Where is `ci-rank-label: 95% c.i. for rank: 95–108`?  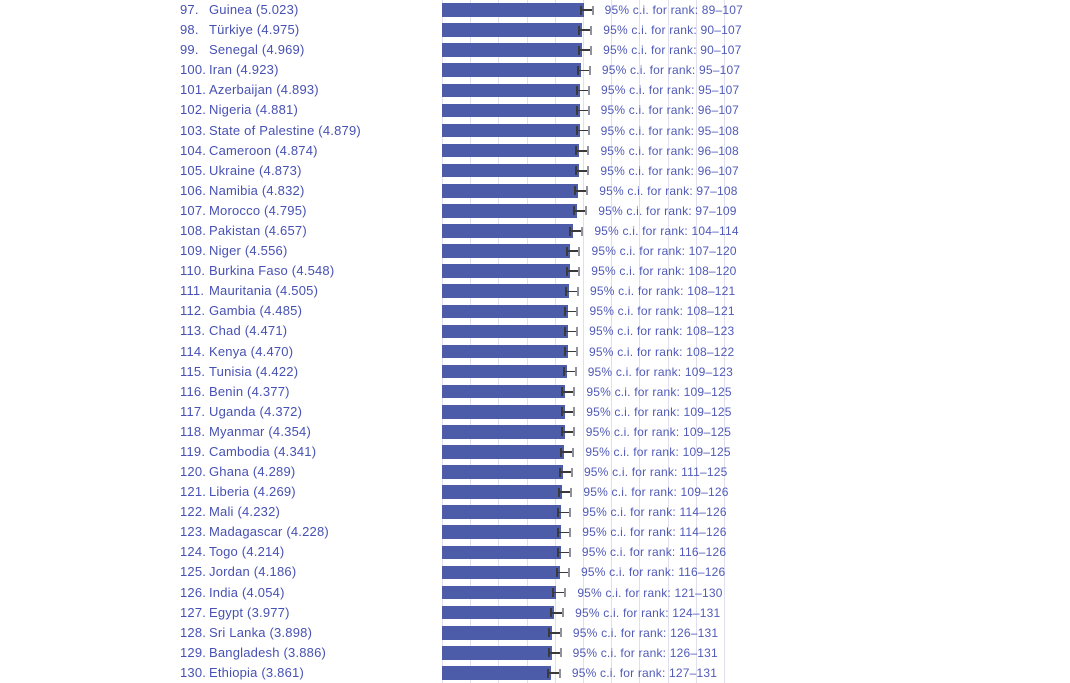
ci-rank-label: 95% c.i. for rank: 95–108 is located at coordinates (669, 130).